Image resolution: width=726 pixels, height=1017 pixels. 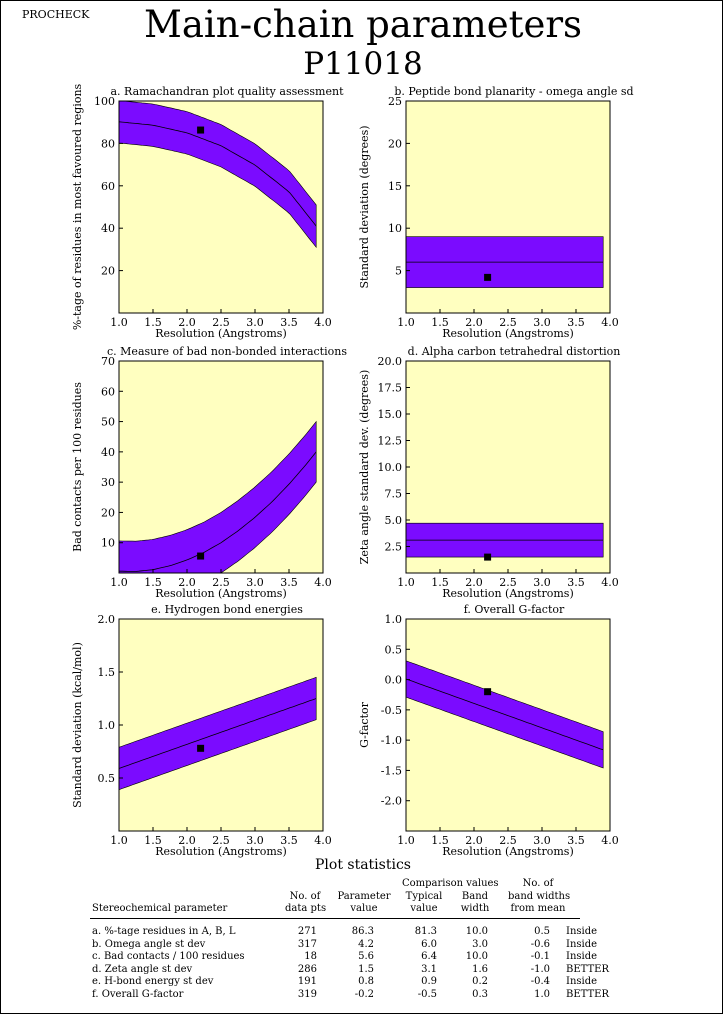 I want to click on y-tick-label: 1.0, so click(x=107, y=725).